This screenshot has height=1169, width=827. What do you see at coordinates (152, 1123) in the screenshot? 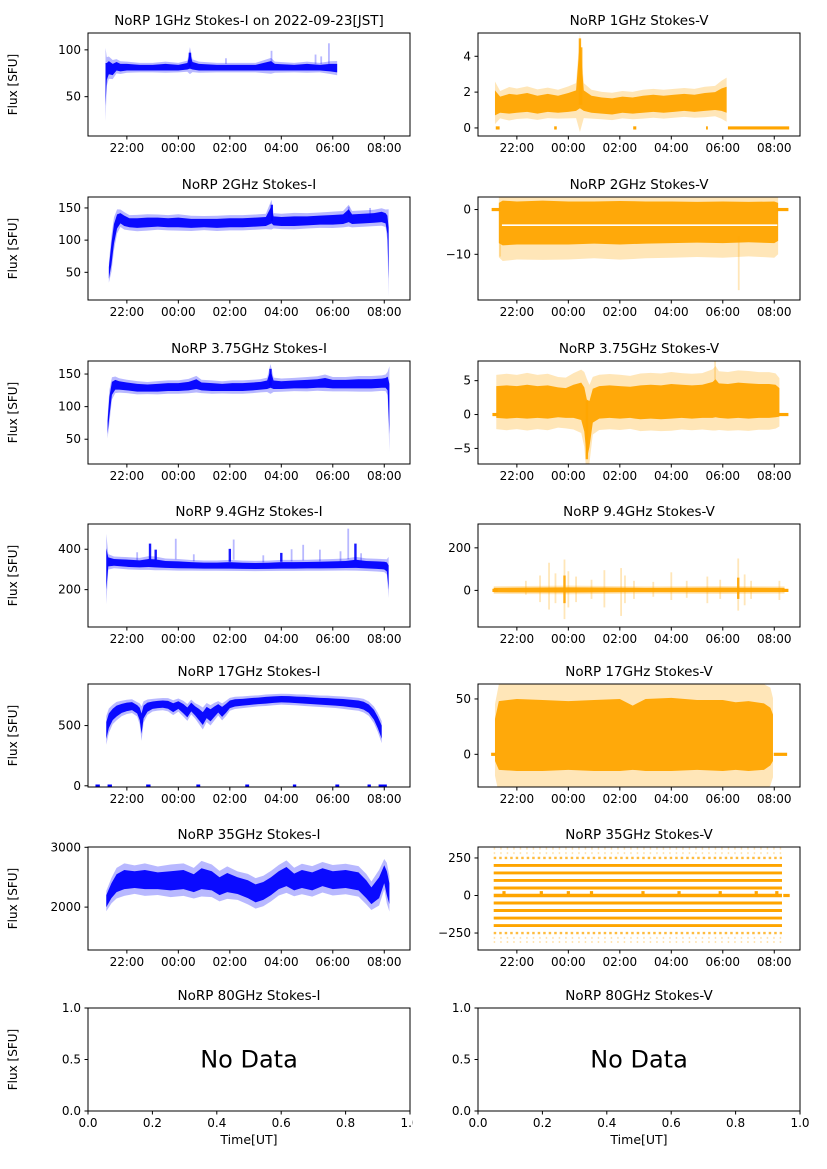
I see `x-tick-label: 0.2` at bounding box center [152, 1123].